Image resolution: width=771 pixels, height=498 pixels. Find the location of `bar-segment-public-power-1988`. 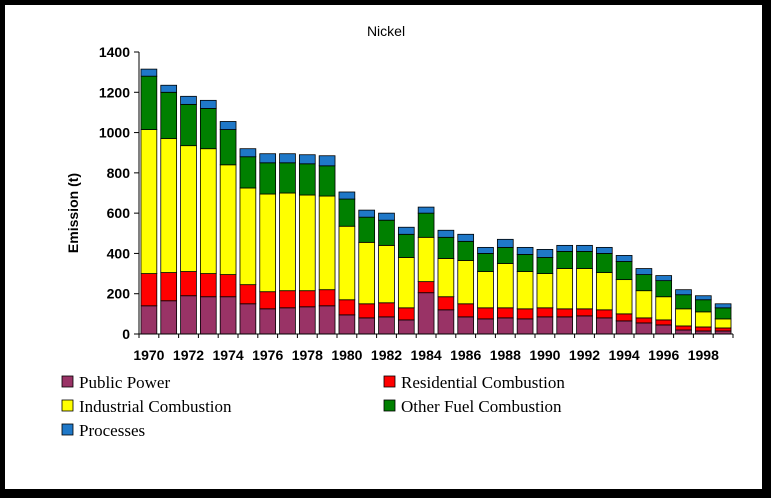

bar-segment-public-power-1988 is located at coordinates (505, 326).